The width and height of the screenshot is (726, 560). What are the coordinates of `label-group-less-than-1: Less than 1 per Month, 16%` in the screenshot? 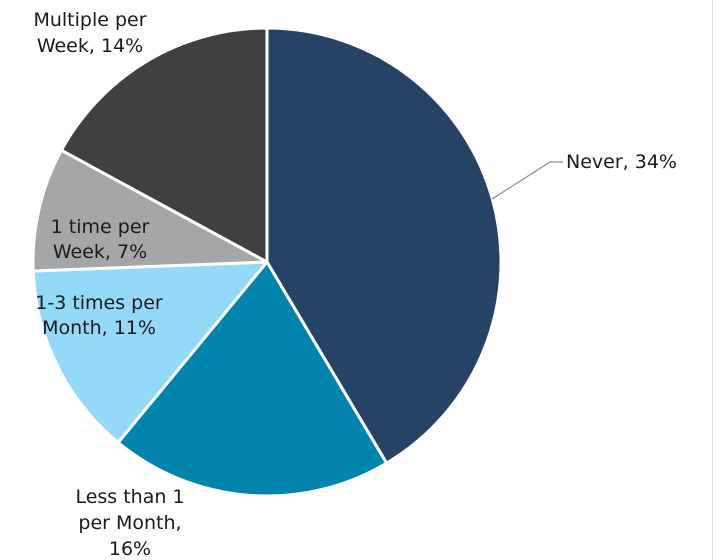 It's located at (129, 523).